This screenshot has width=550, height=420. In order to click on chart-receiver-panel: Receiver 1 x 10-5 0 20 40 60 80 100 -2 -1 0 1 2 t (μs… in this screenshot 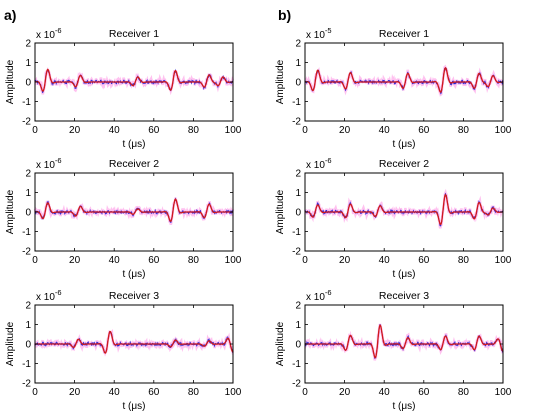, I will do `click(393, 88)`.